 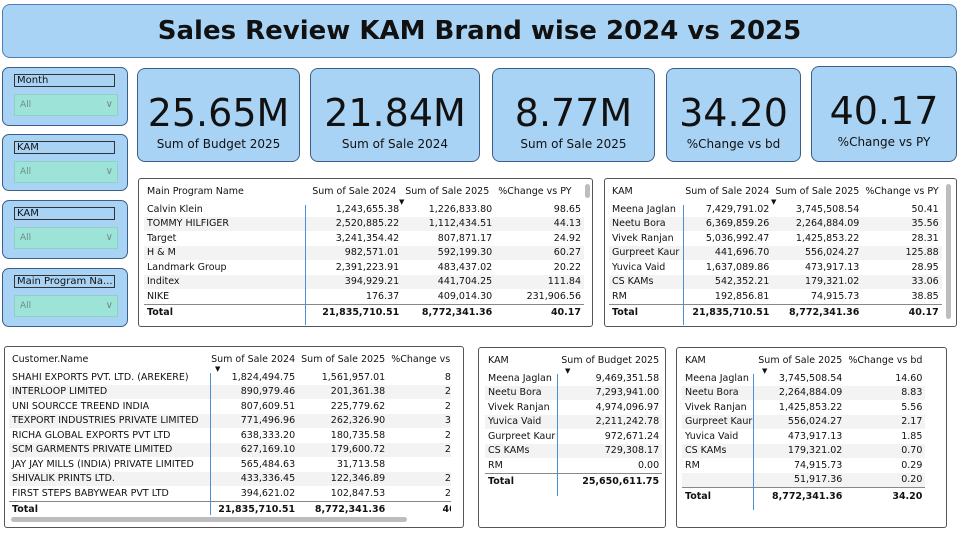 I want to click on slicer-main-program: Main Program Na... All ∨, so click(x=65, y=297).